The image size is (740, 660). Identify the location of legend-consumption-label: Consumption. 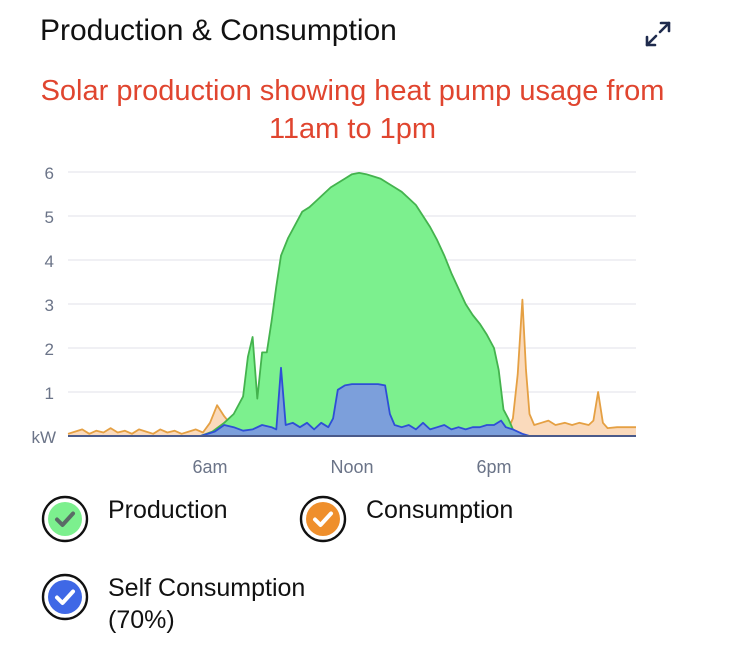
(440, 510).